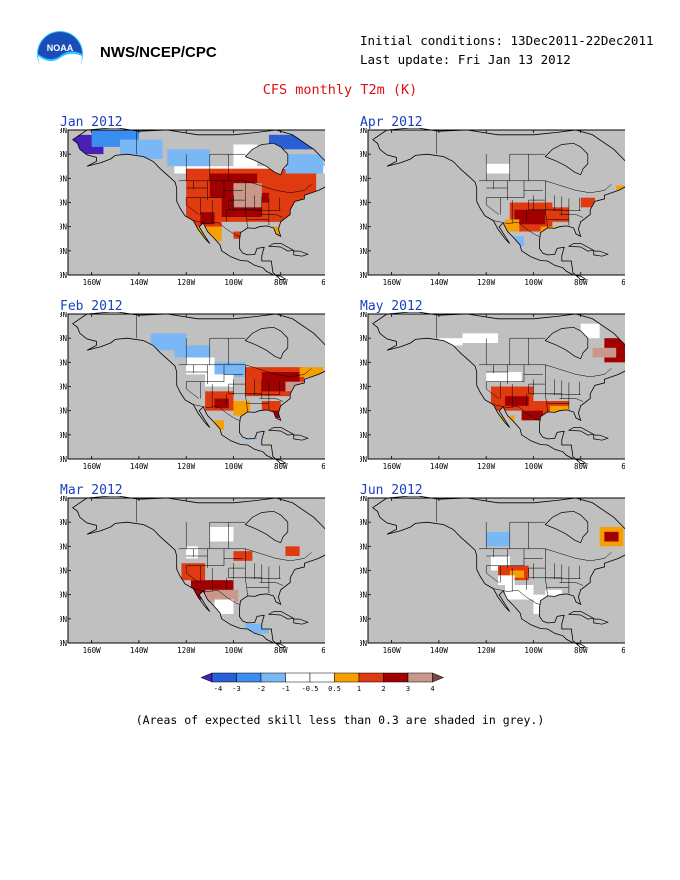  I want to click on colorbar-label: -2, so click(261, 689).